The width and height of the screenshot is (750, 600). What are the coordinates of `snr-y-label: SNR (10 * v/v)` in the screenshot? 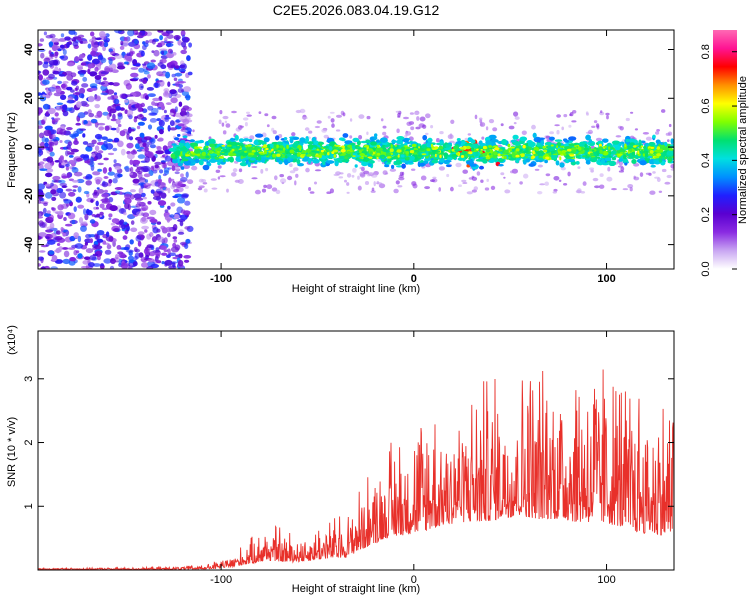 It's located at (12, 452).